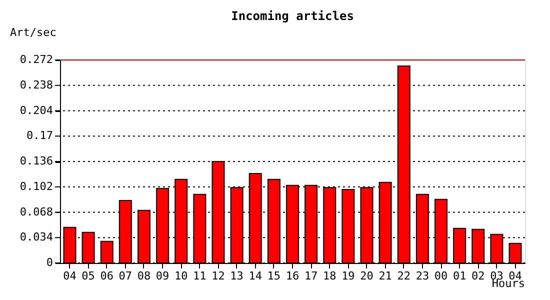 The height and width of the screenshot is (300, 550). What do you see at coordinates (163, 276) in the screenshot?
I see `x-tick-label: 09` at bounding box center [163, 276].